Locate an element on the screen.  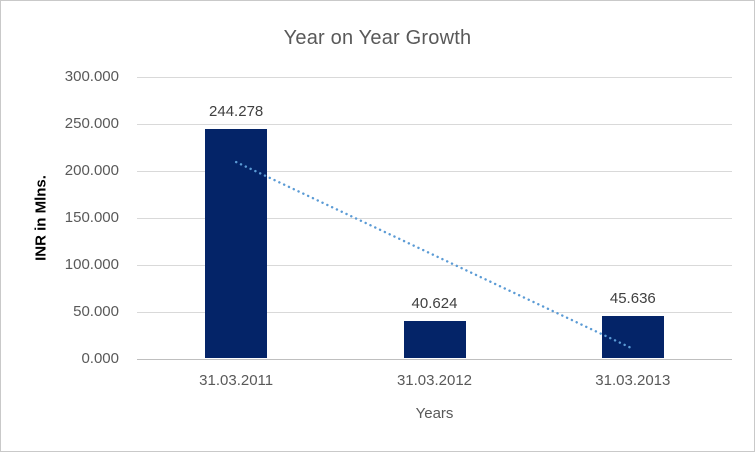
x-tick-label: 31.03.2011 is located at coordinates (236, 380).